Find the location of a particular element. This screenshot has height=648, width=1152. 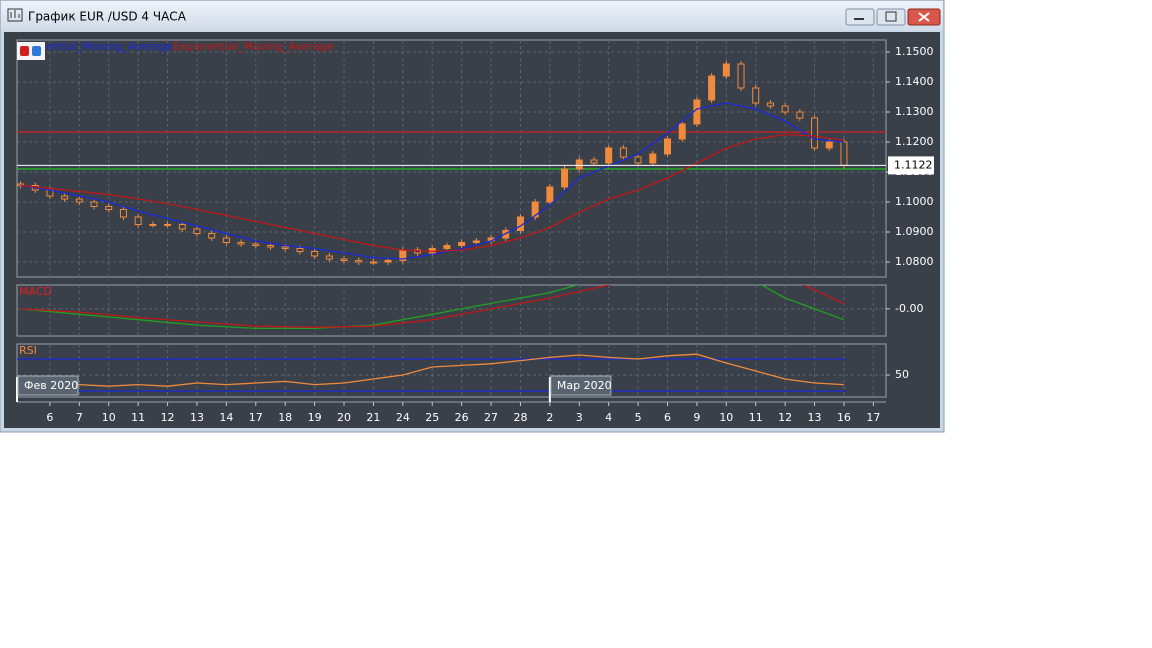

window-title: График EUR /USD 4 ЧАСА is located at coordinates (107, 17).